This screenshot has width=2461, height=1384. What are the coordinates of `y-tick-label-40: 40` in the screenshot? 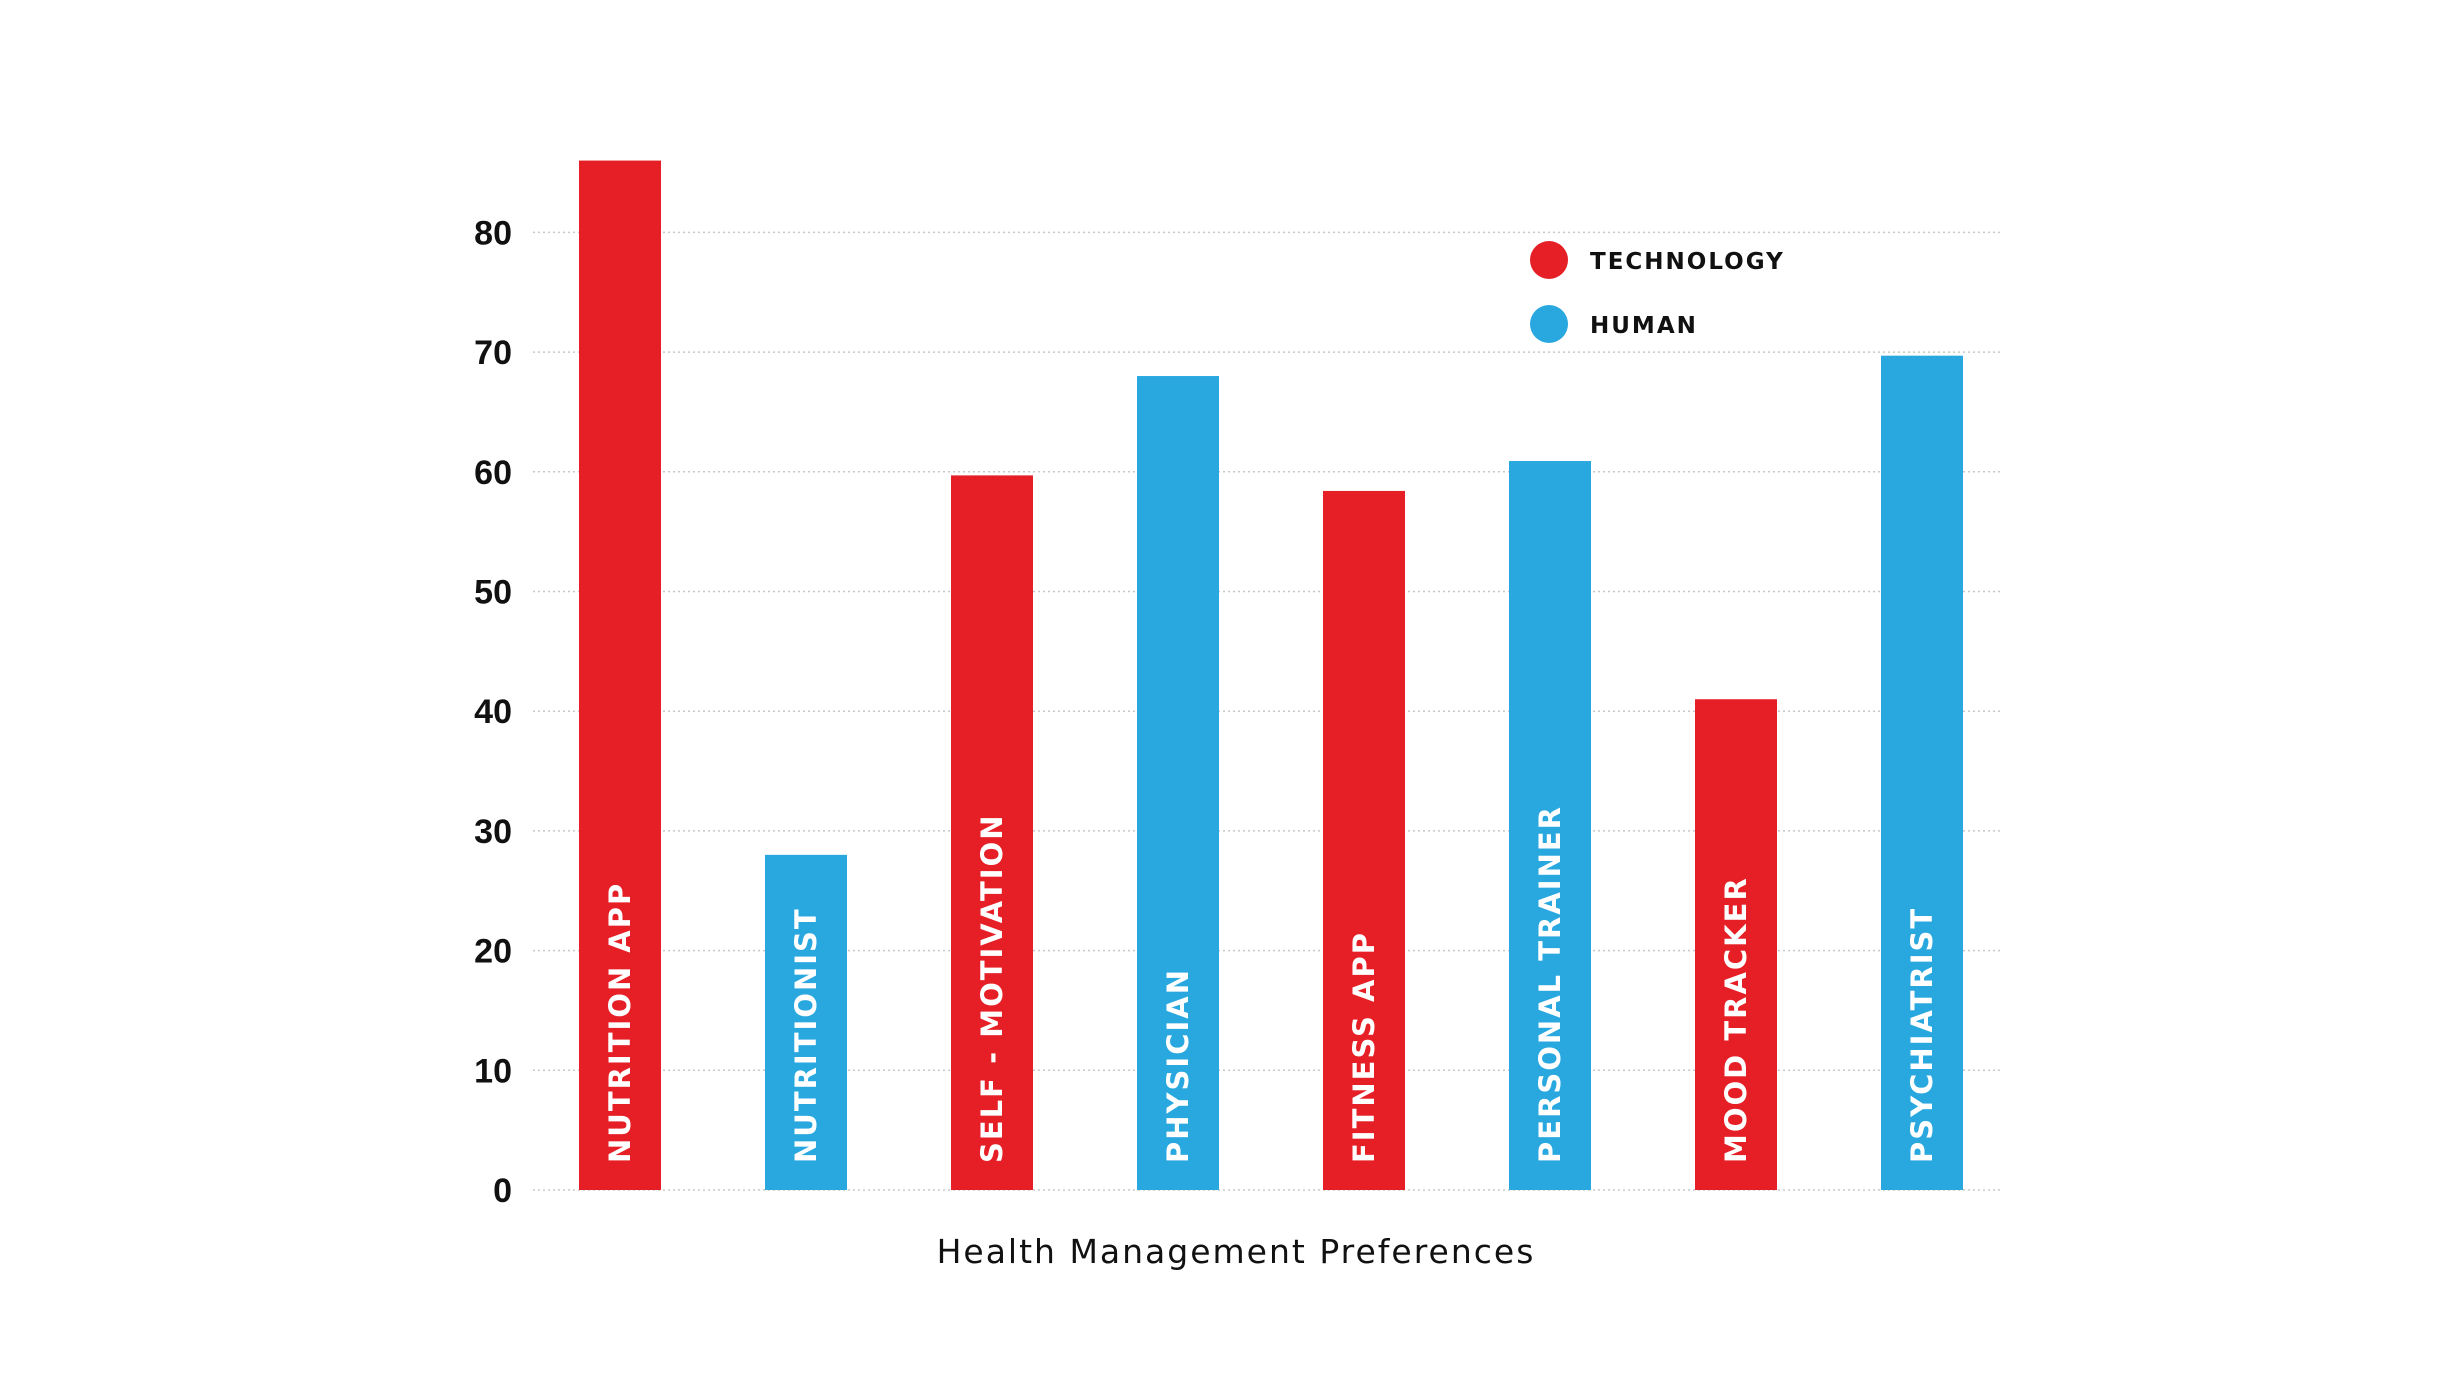 It's located at (493, 712).